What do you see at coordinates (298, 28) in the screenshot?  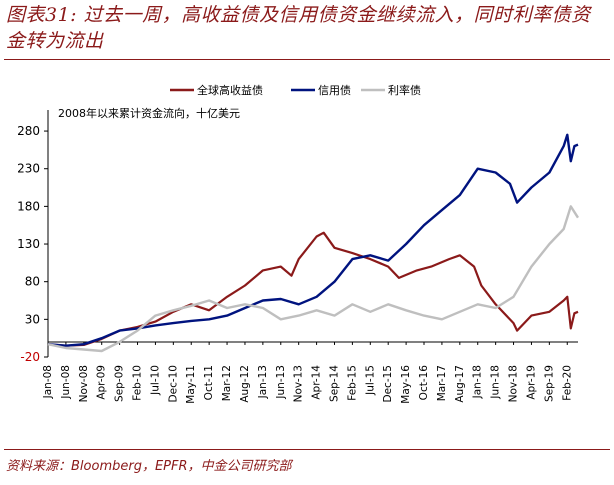 I see `chart-title: 图表31: 过去一周，高收益债及信用债资金继续流入，同时利率债资金转为流出` at bounding box center [298, 28].